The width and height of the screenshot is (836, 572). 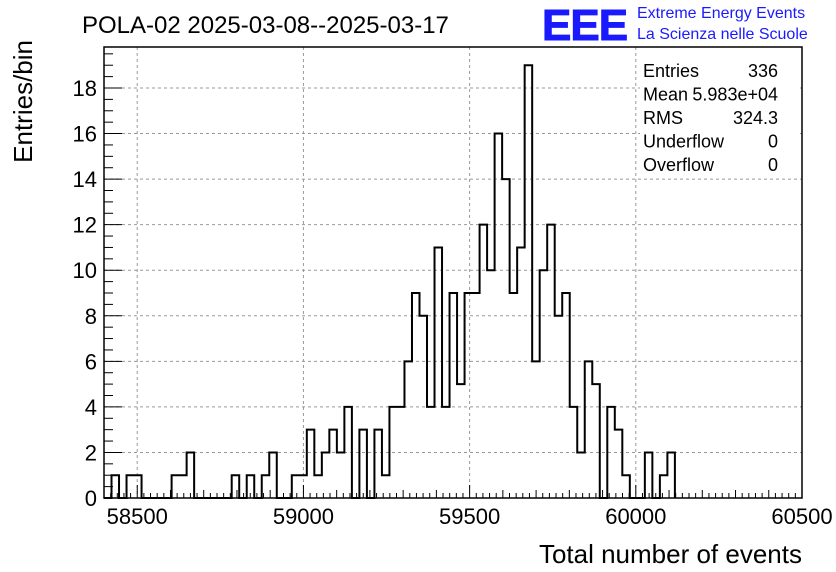 I want to click on y-tick-label: 6, so click(x=91, y=361).